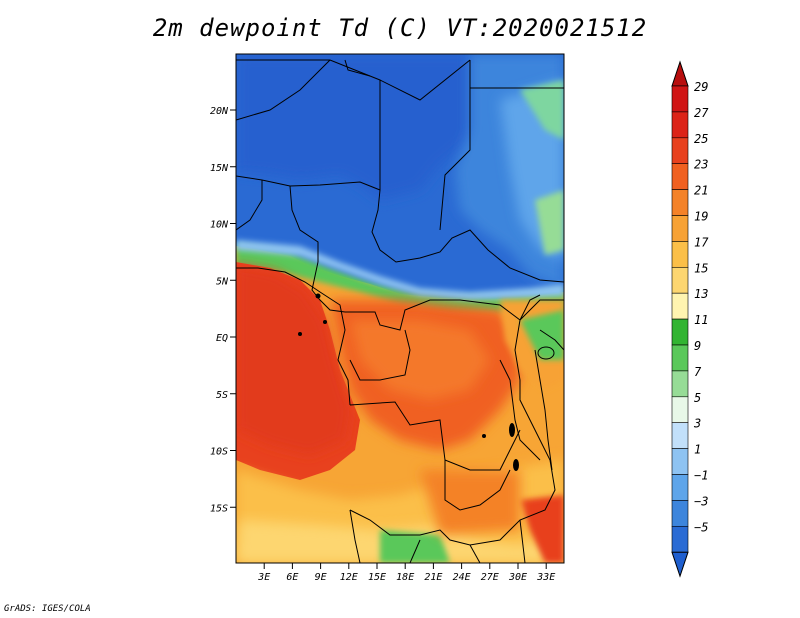 This screenshot has width=800, height=618. I want to click on lon-label: 6E, so click(292, 577).